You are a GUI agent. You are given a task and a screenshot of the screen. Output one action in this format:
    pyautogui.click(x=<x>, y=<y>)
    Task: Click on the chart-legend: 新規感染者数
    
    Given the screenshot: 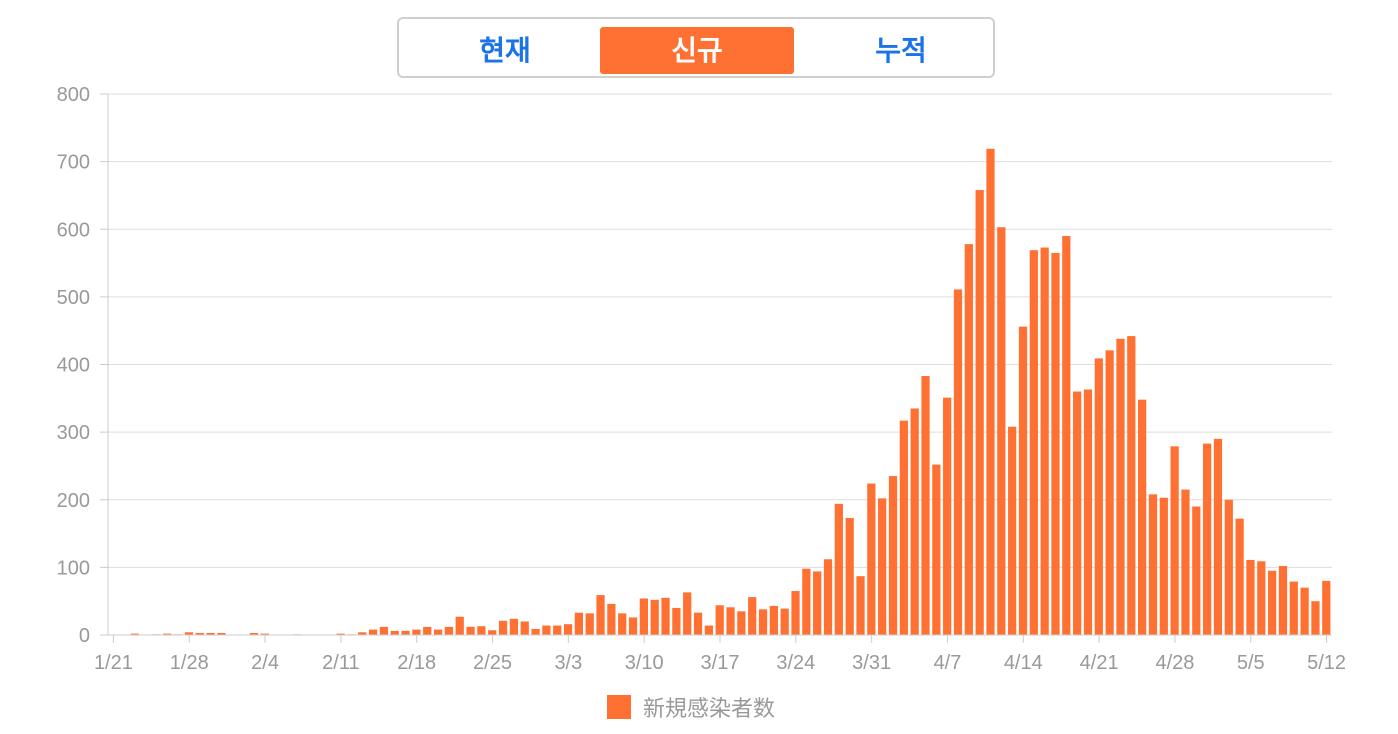 What is the action you would take?
    pyautogui.click(x=691, y=707)
    